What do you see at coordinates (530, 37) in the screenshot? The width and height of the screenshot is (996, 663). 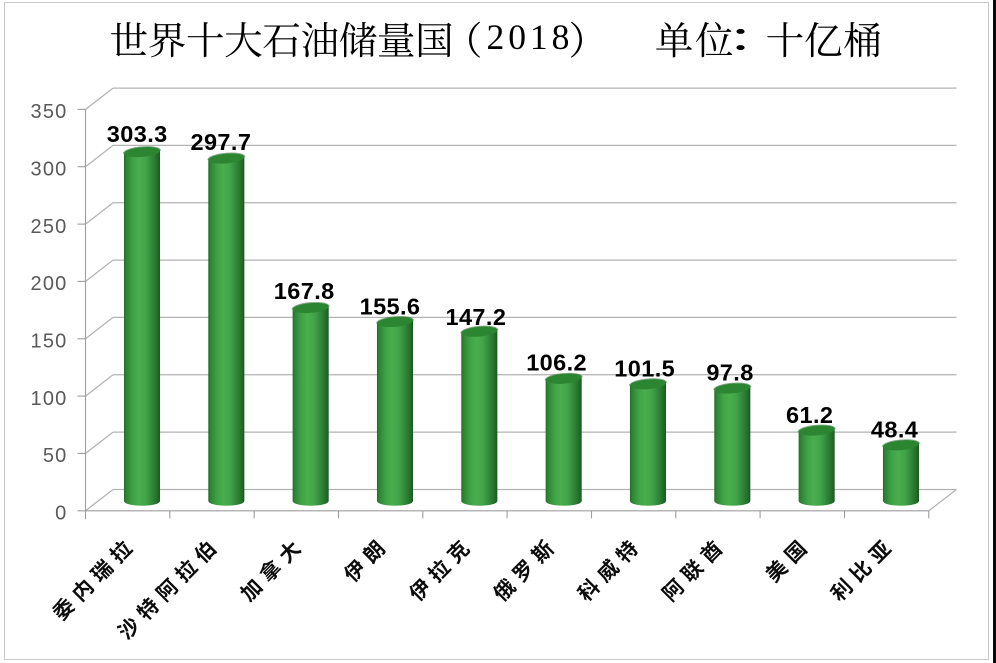 I see `svg-text: 2018` at bounding box center [530, 37].